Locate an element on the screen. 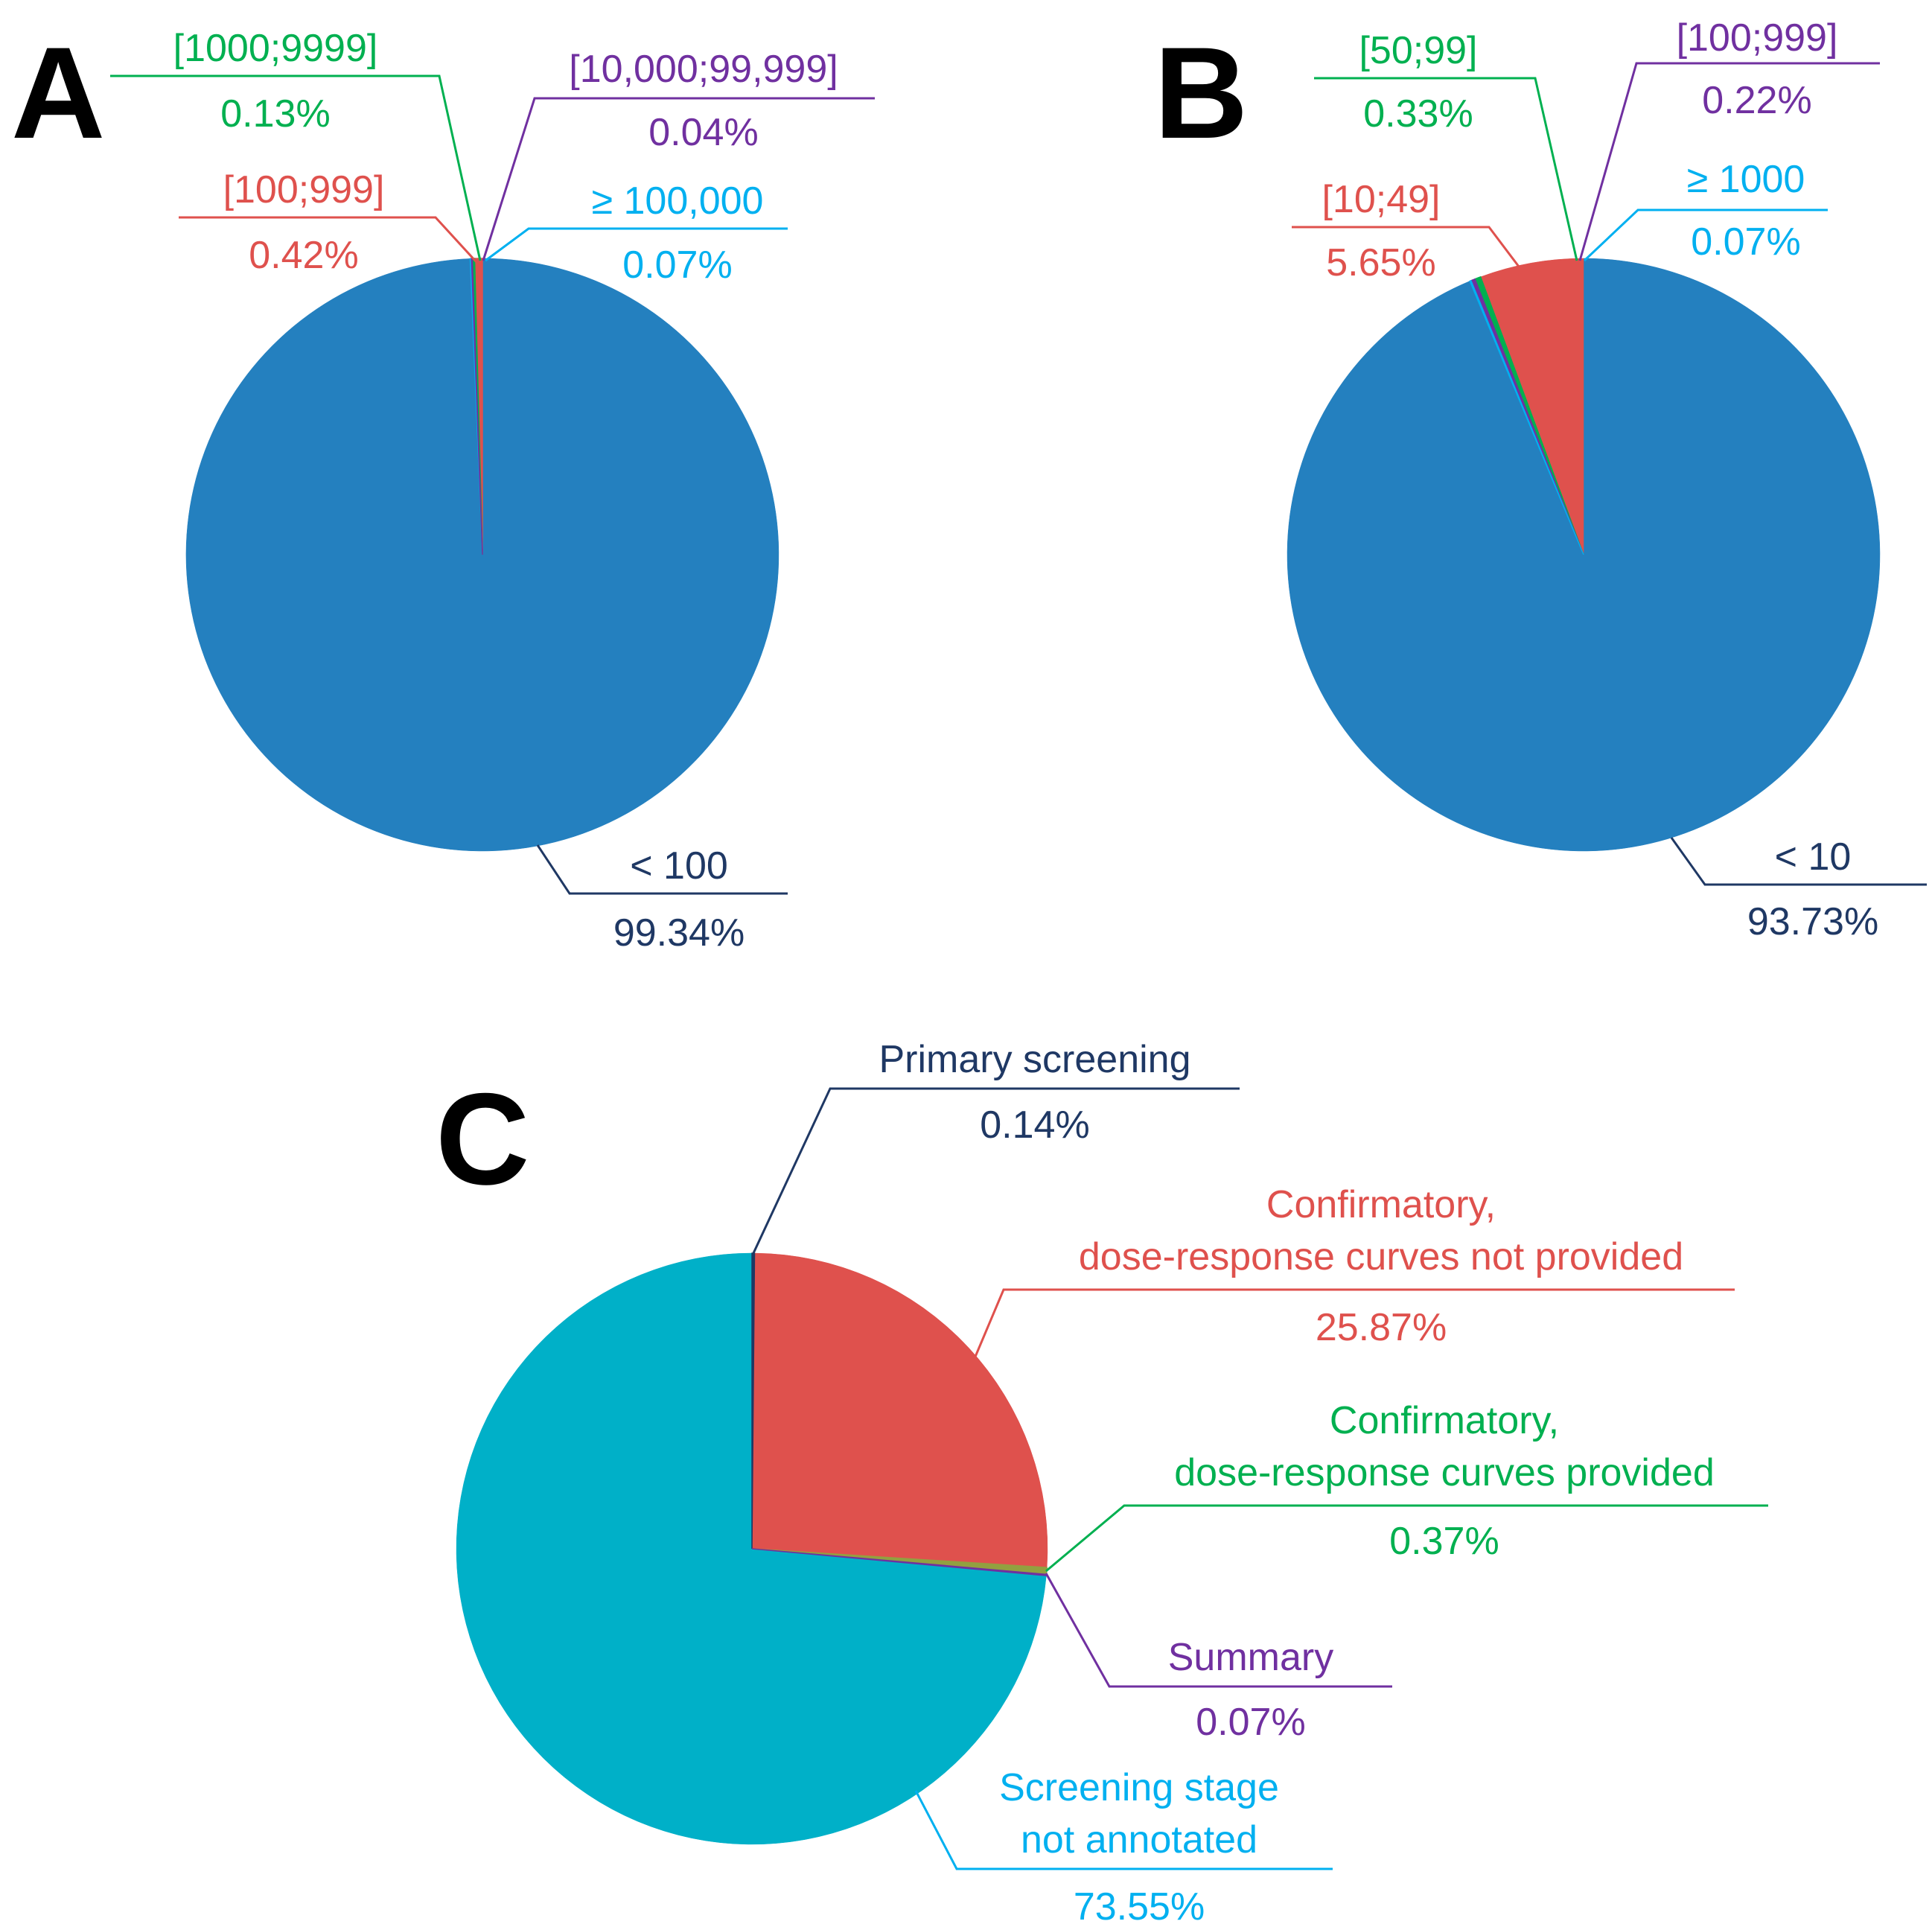  slice-label: ≥ 100,000 is located at coordinates (678, 201).